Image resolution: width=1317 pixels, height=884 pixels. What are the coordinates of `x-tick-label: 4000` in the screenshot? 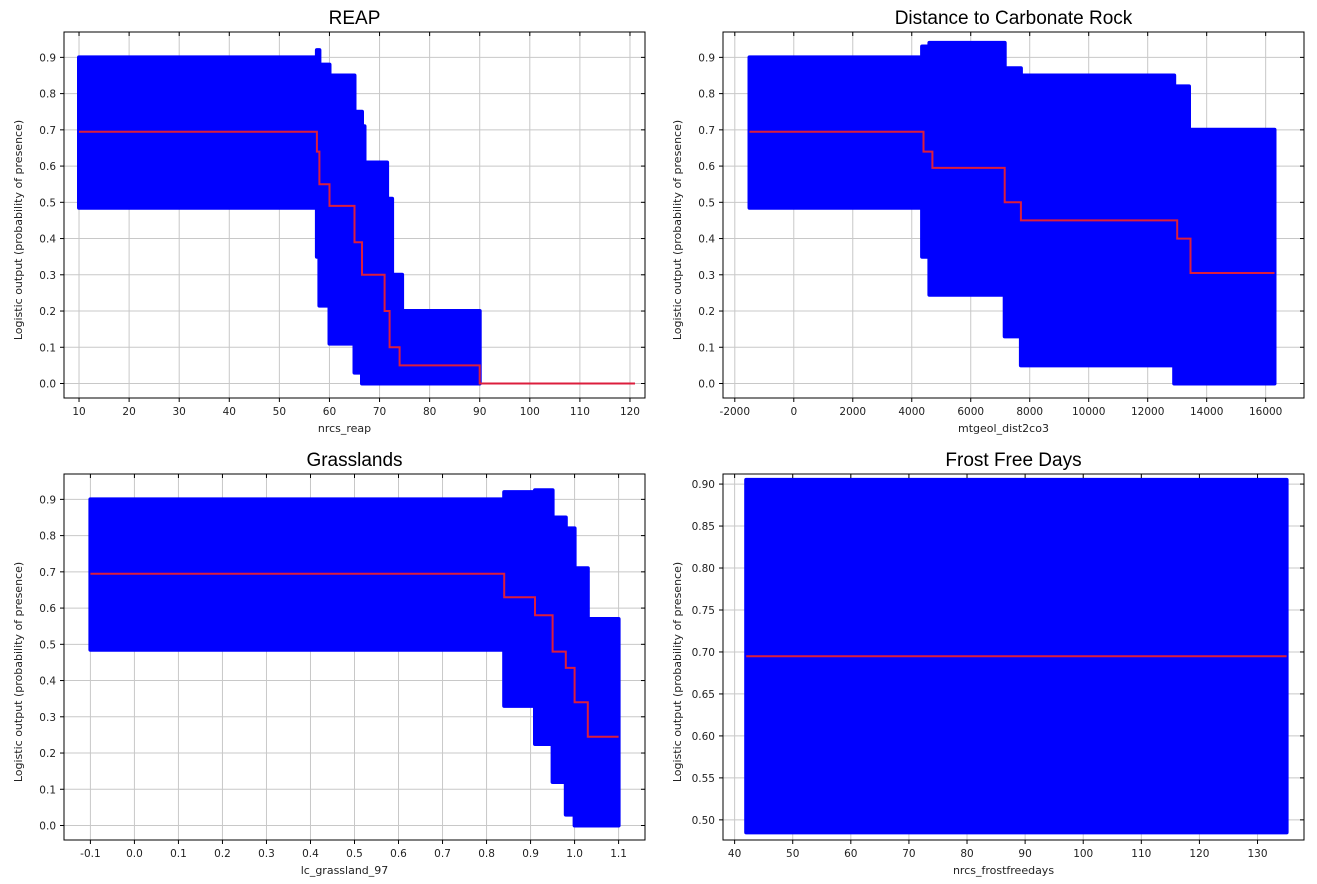 It's located at (911, 412).